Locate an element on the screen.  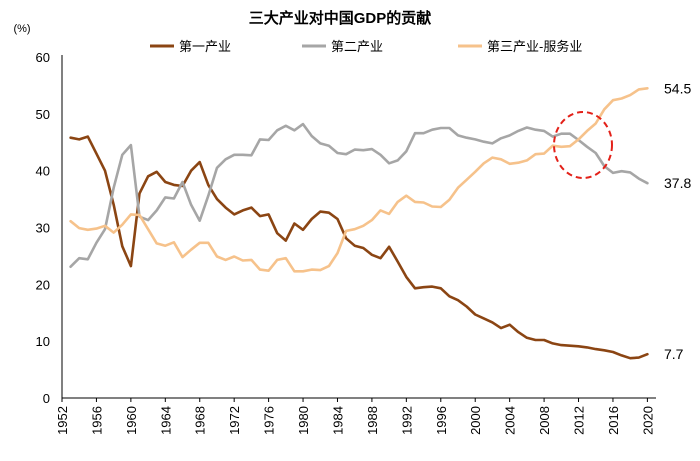
x-tick-label-2000: 2000 is located at coordinates (475, 420).